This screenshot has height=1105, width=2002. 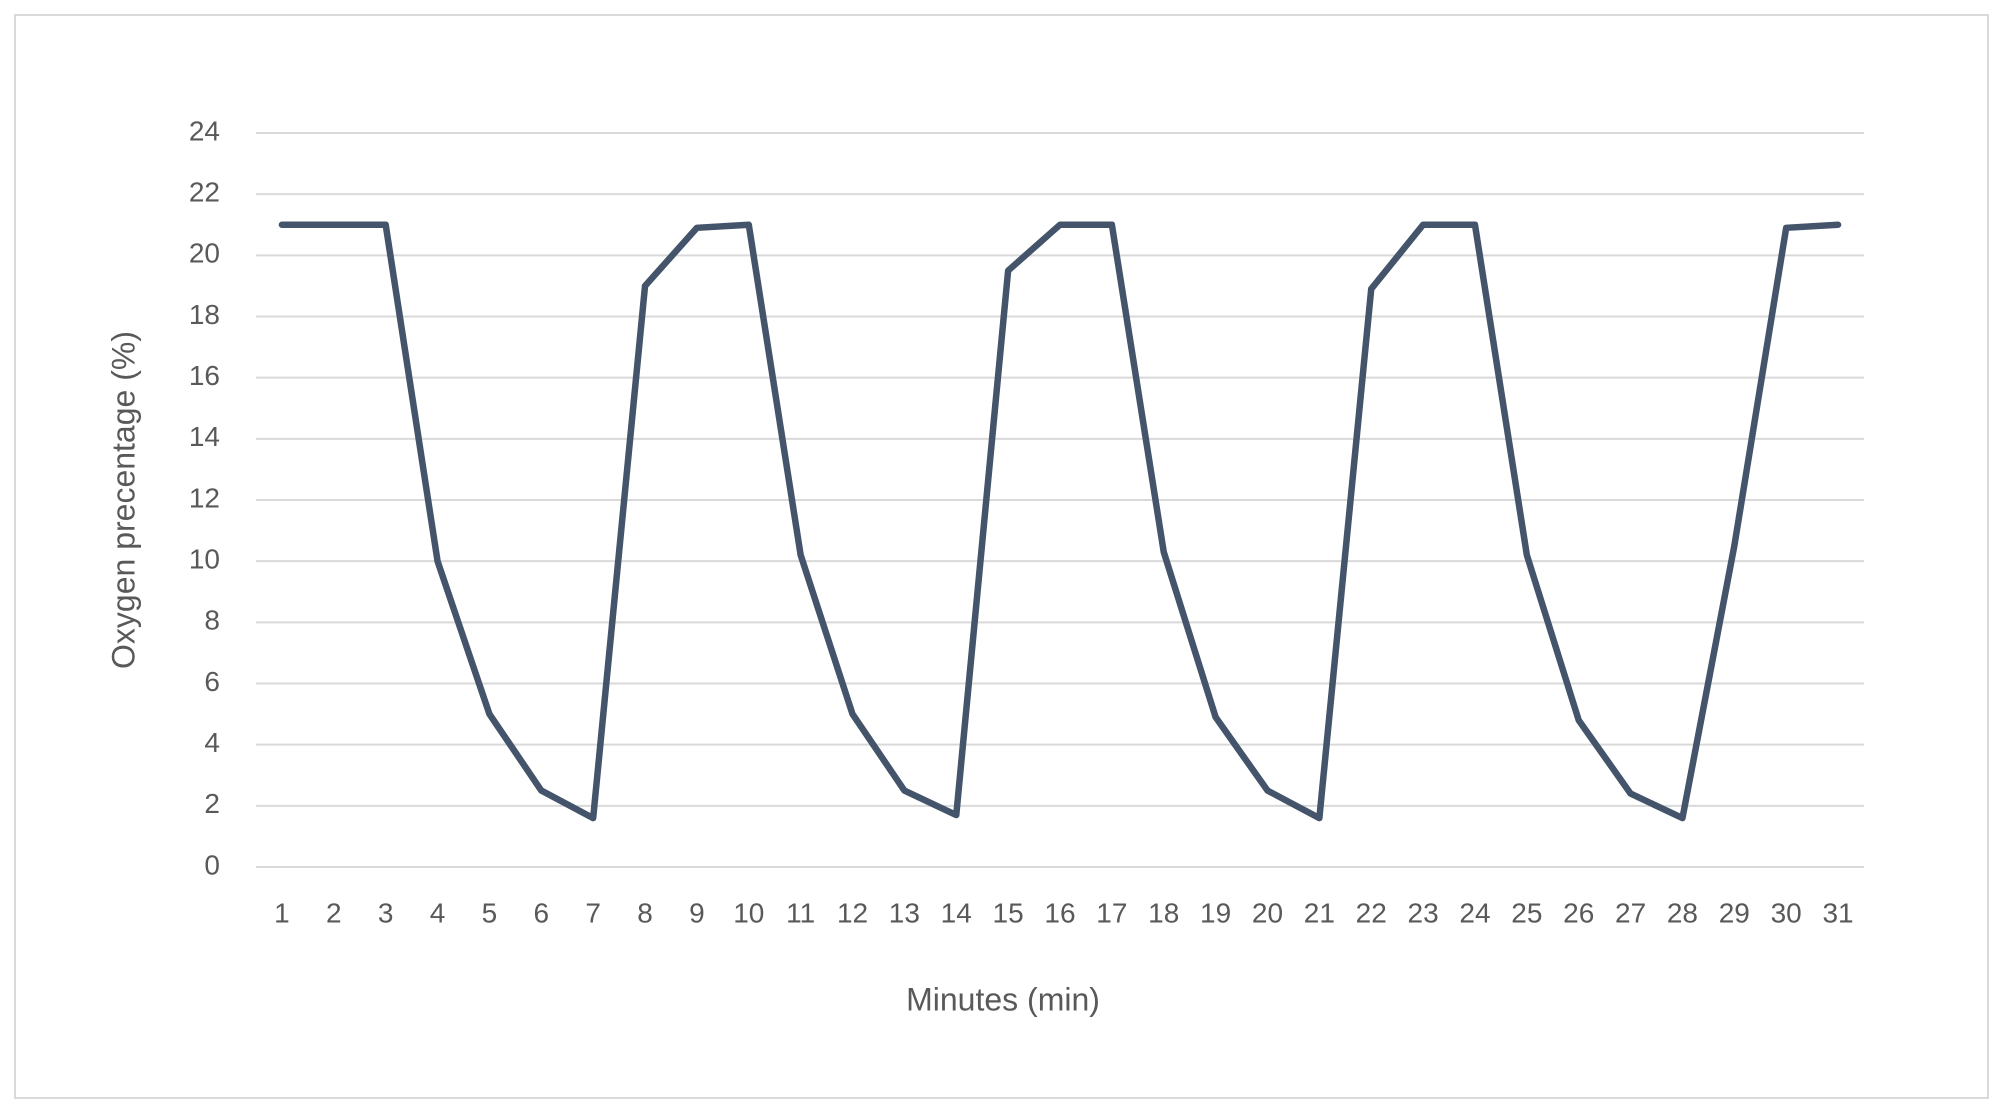 I want to click on x-tick-label: 21, so click(x=1319, y=912).